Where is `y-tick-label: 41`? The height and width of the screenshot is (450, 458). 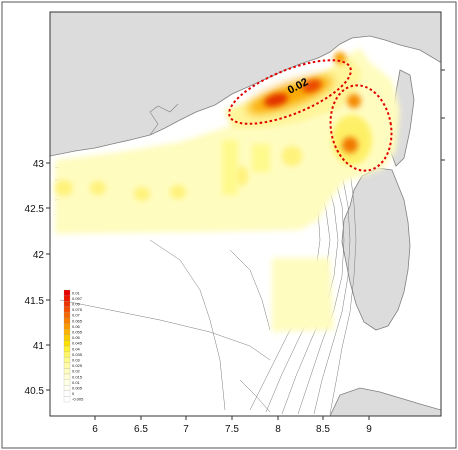
y-tick-label: 41 is located at coordinates (39, 346).